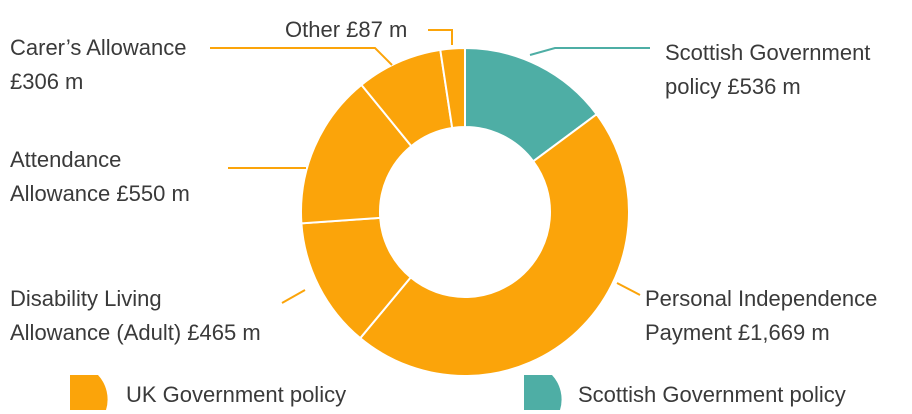 This screenshot has height=414, width=912. I want to click on leader-line-other, so click(440, 37).